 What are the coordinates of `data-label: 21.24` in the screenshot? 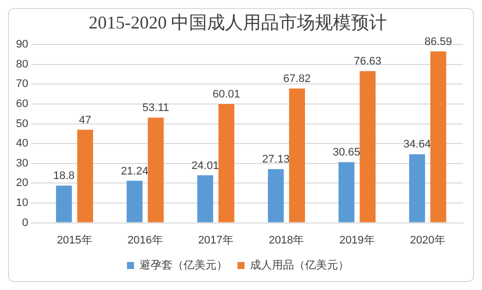 It's located at (134, 171).